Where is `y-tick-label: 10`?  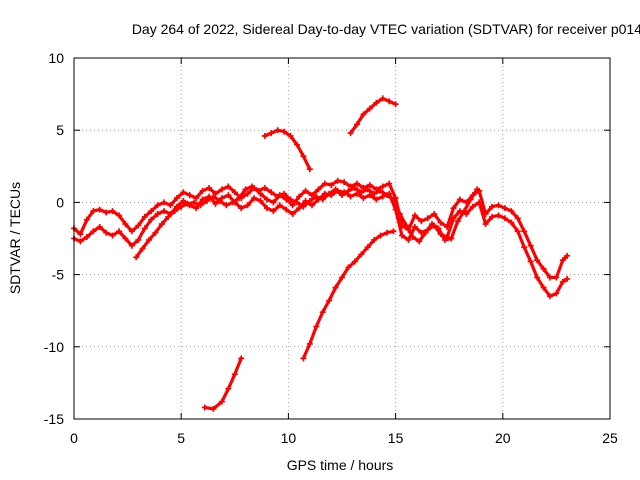
y-tick-label: 10 is located at coordinates (56, 58).